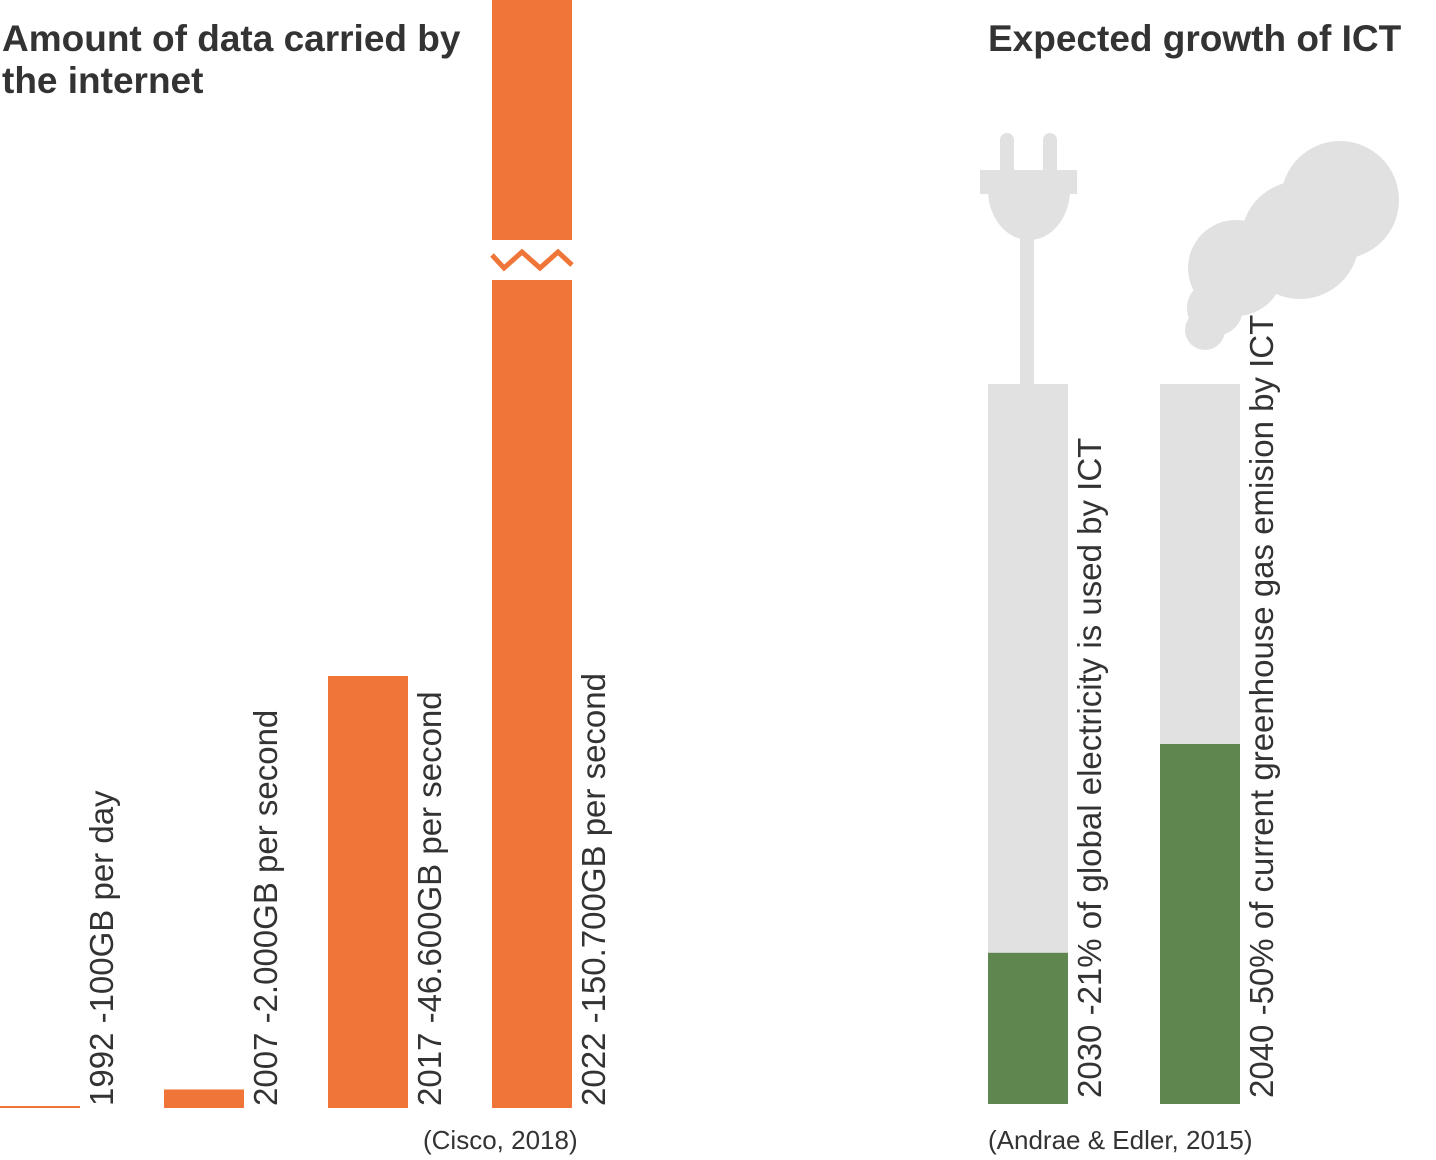  What do you see at coordinates (1195, 38) in the screenshot?
I see `chart-title-ict-growth: Expected growth of ICT` at bounding box center [1195, 38].